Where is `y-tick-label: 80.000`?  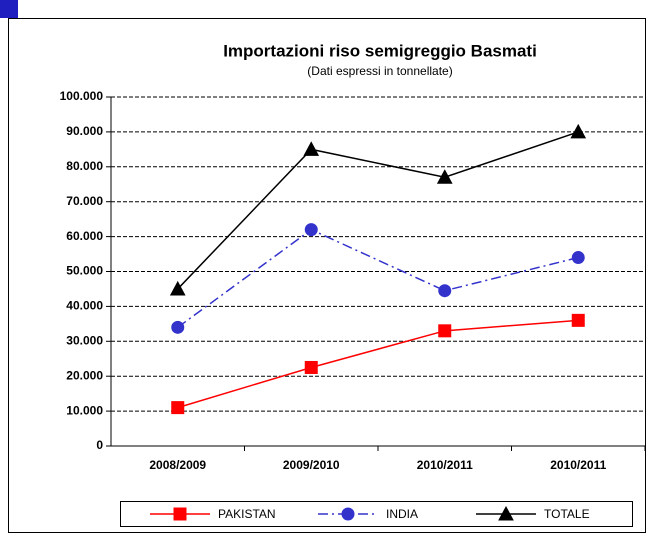 y-tick-label: 80.000 is located at coordinates (84, 166).